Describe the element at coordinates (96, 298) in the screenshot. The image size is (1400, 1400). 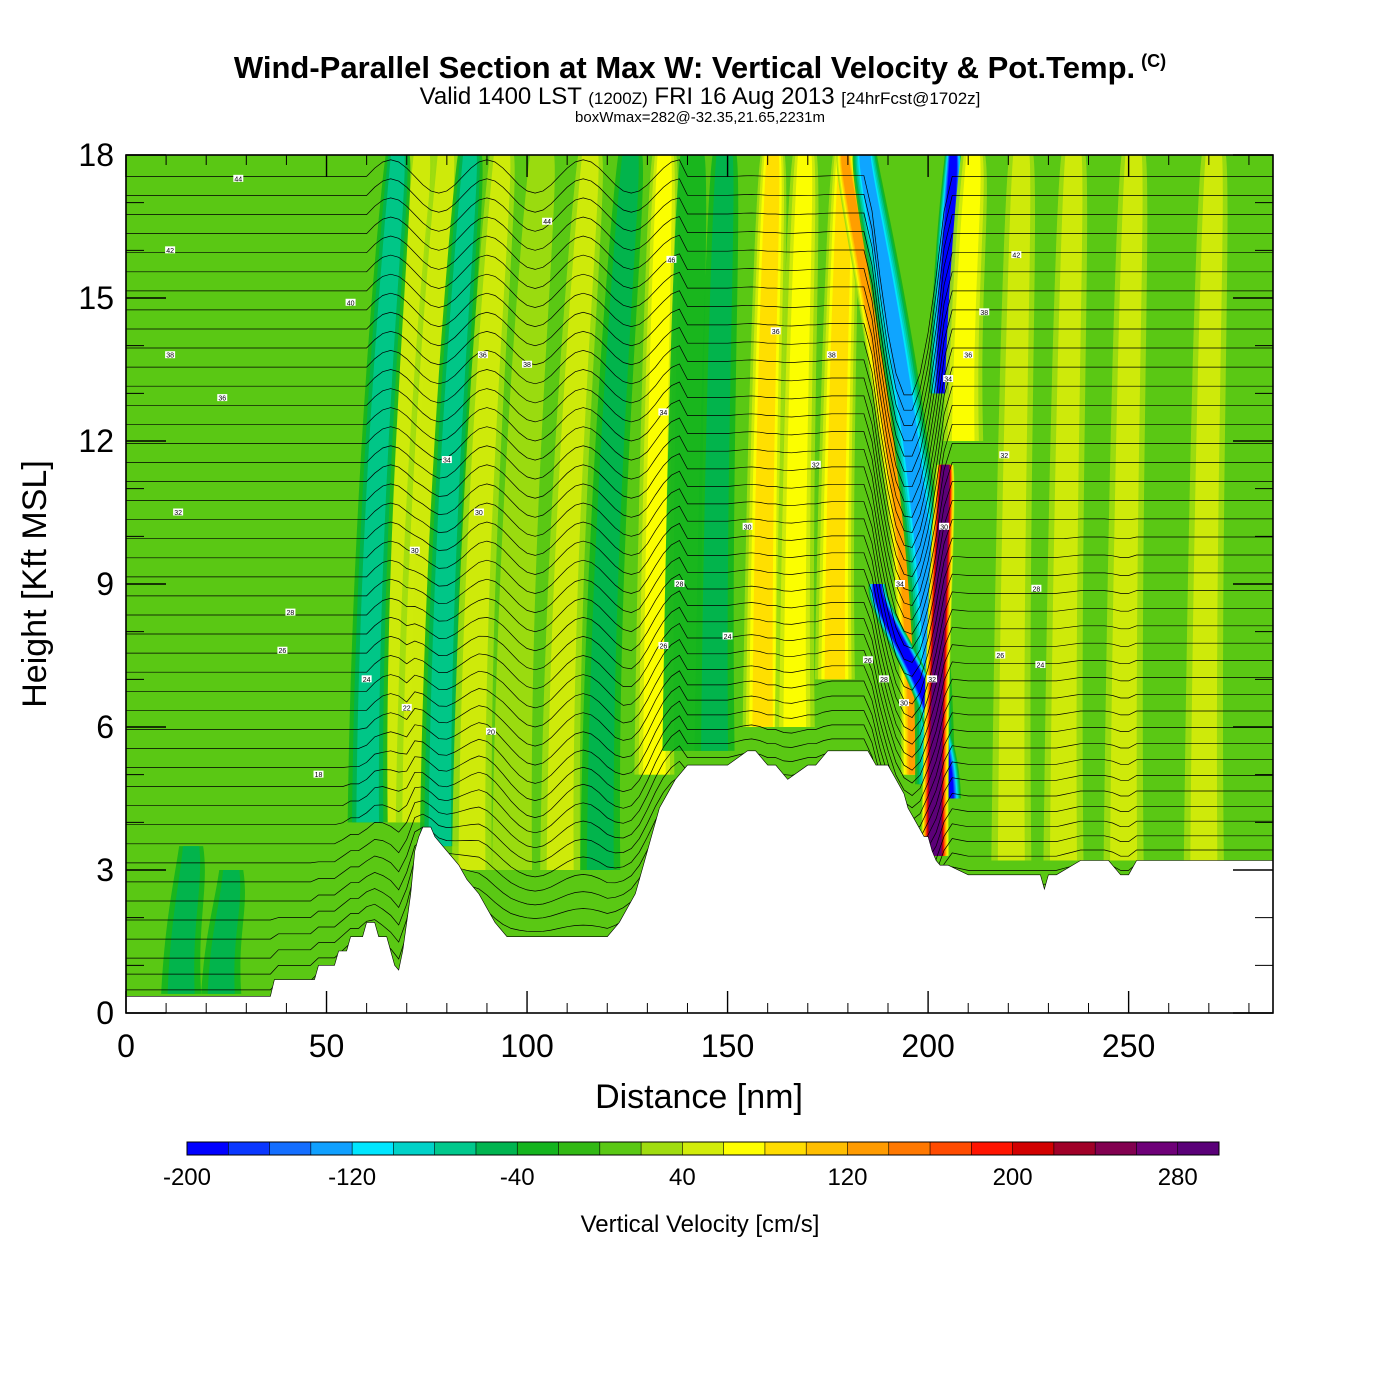
I see `y-tick-label: 15` at that location.